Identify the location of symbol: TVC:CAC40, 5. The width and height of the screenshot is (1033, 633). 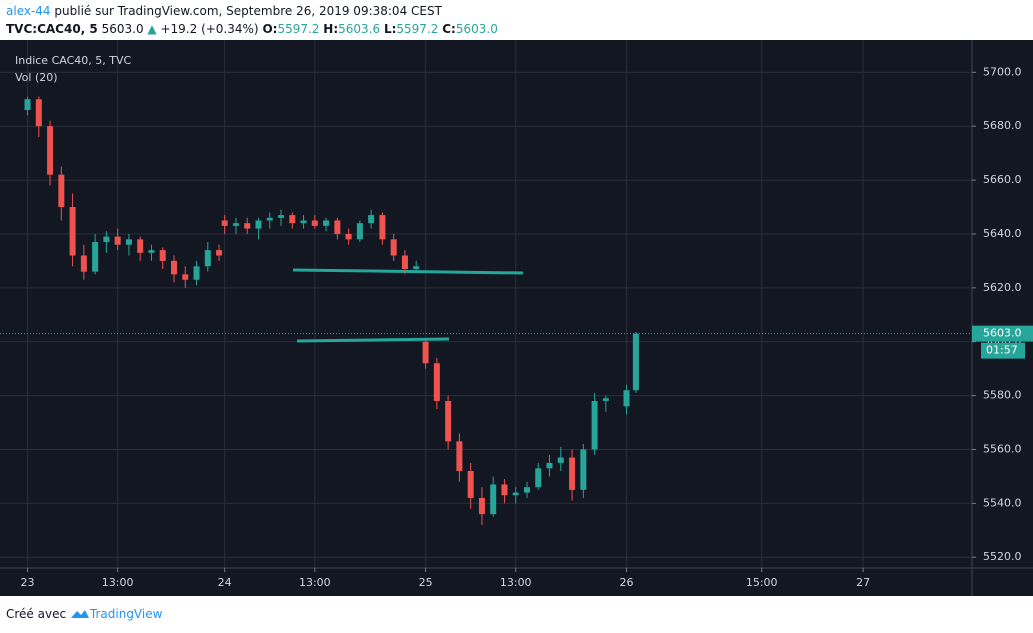
(52, 29).